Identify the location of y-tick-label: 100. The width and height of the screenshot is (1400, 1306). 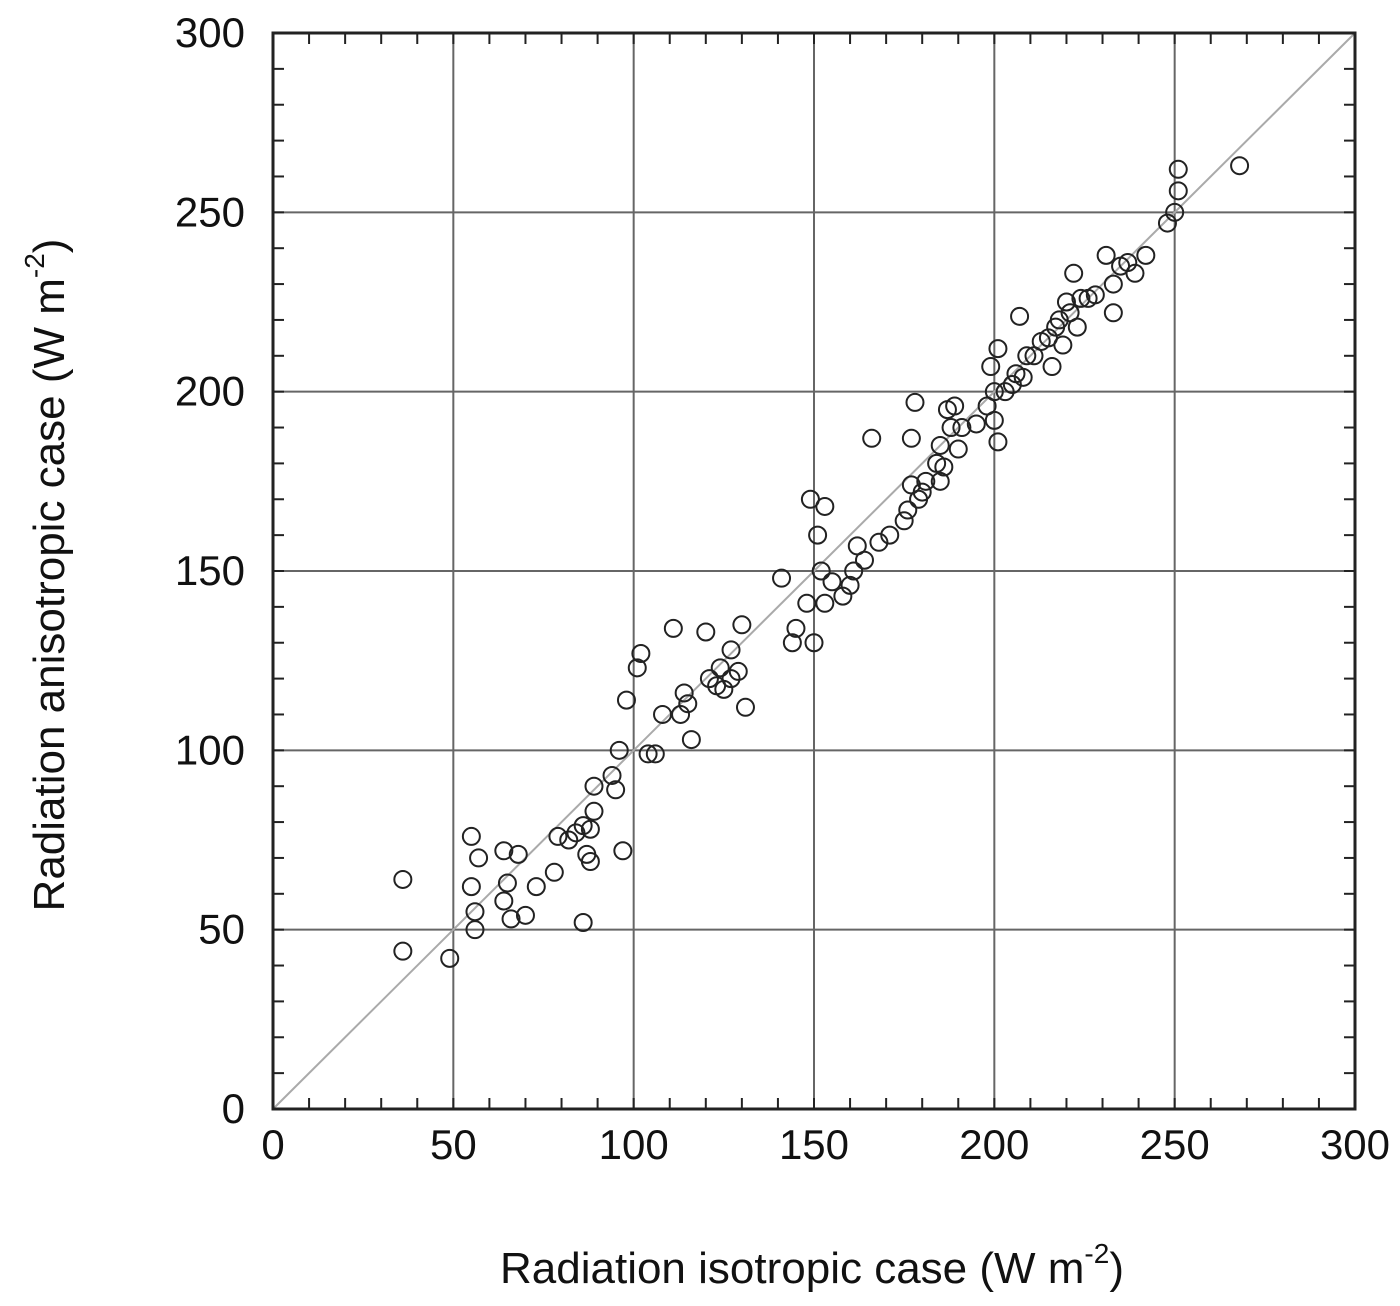
(210, 749).